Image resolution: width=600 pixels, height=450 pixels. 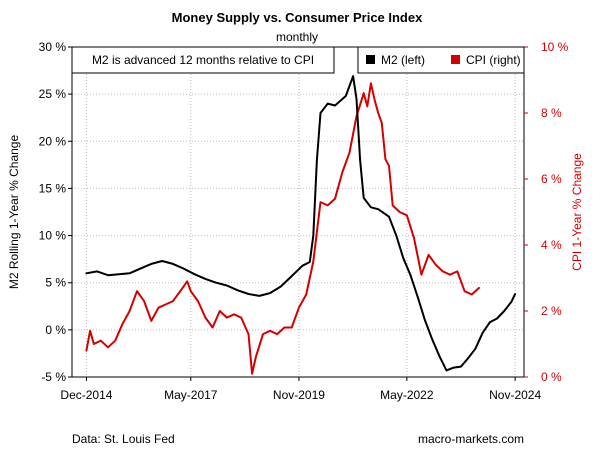 I want to click on legend-swatch-m2, so click(x=370, y=59).